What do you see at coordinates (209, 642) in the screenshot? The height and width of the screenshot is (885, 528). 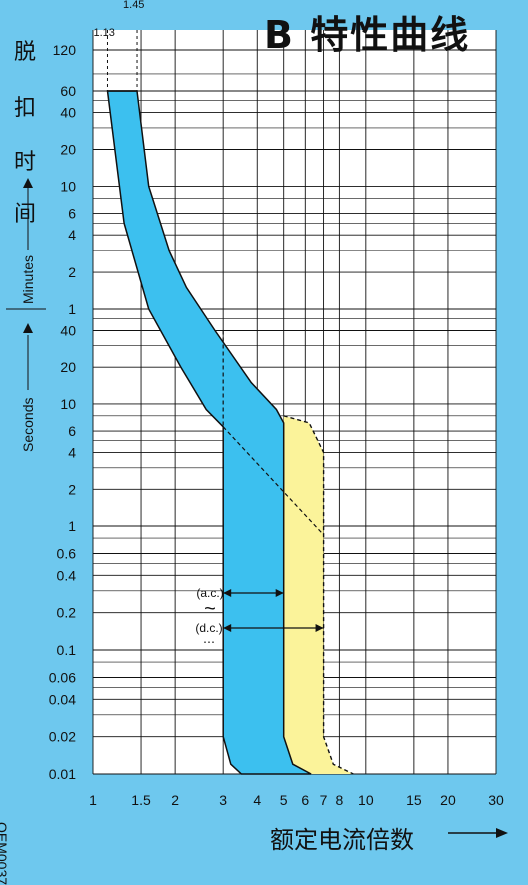 I see `annotation-dc-symbol: ⋯` at bounding box center [209, 642].